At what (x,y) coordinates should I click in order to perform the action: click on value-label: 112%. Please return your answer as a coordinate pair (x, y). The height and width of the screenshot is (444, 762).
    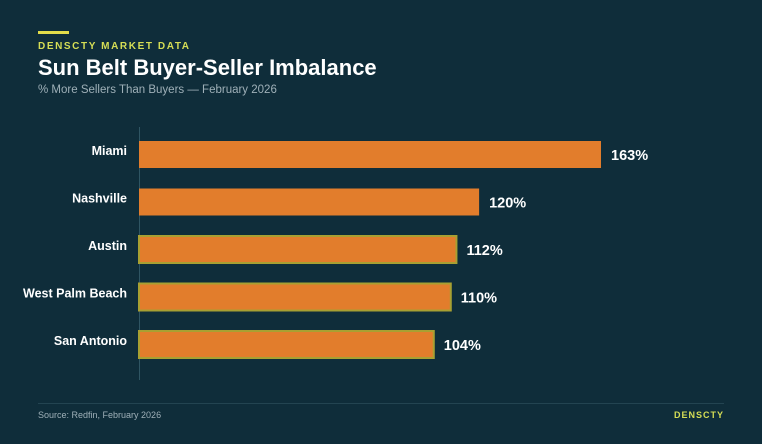
    Looking at the image, I should click on (484, 251).